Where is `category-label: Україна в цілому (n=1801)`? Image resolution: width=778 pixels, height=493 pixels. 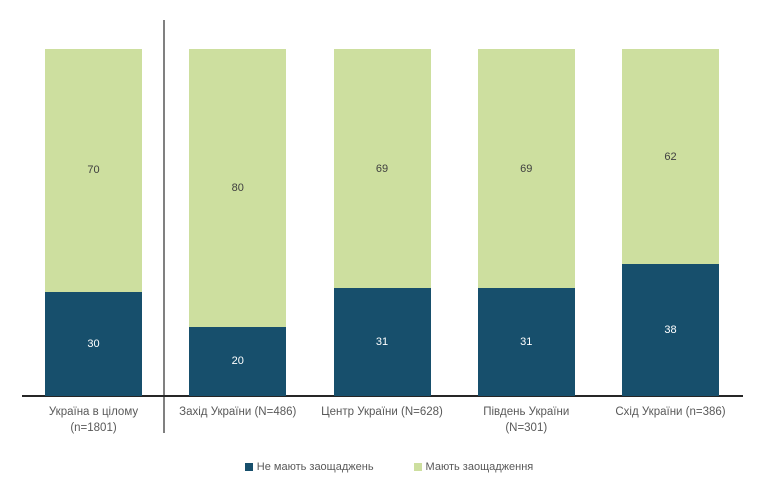 category-label: Україна в цілому (n=1801) is located at coordinates (94, 420).